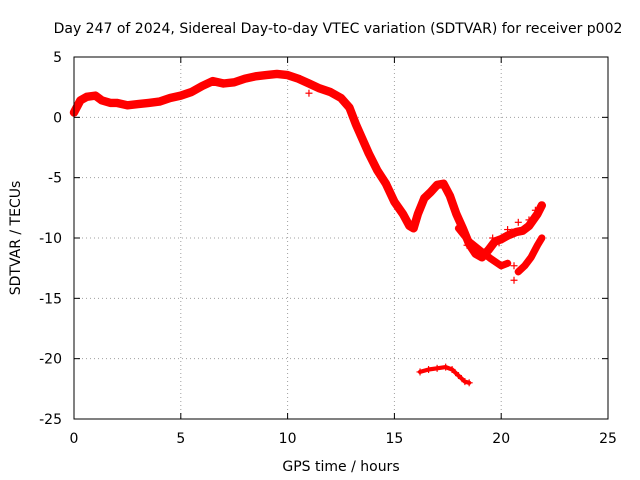 Image resolution: width=640 pixels, height=480 pixels. I want to click on x-tick-label: 5, so click(180, 439).